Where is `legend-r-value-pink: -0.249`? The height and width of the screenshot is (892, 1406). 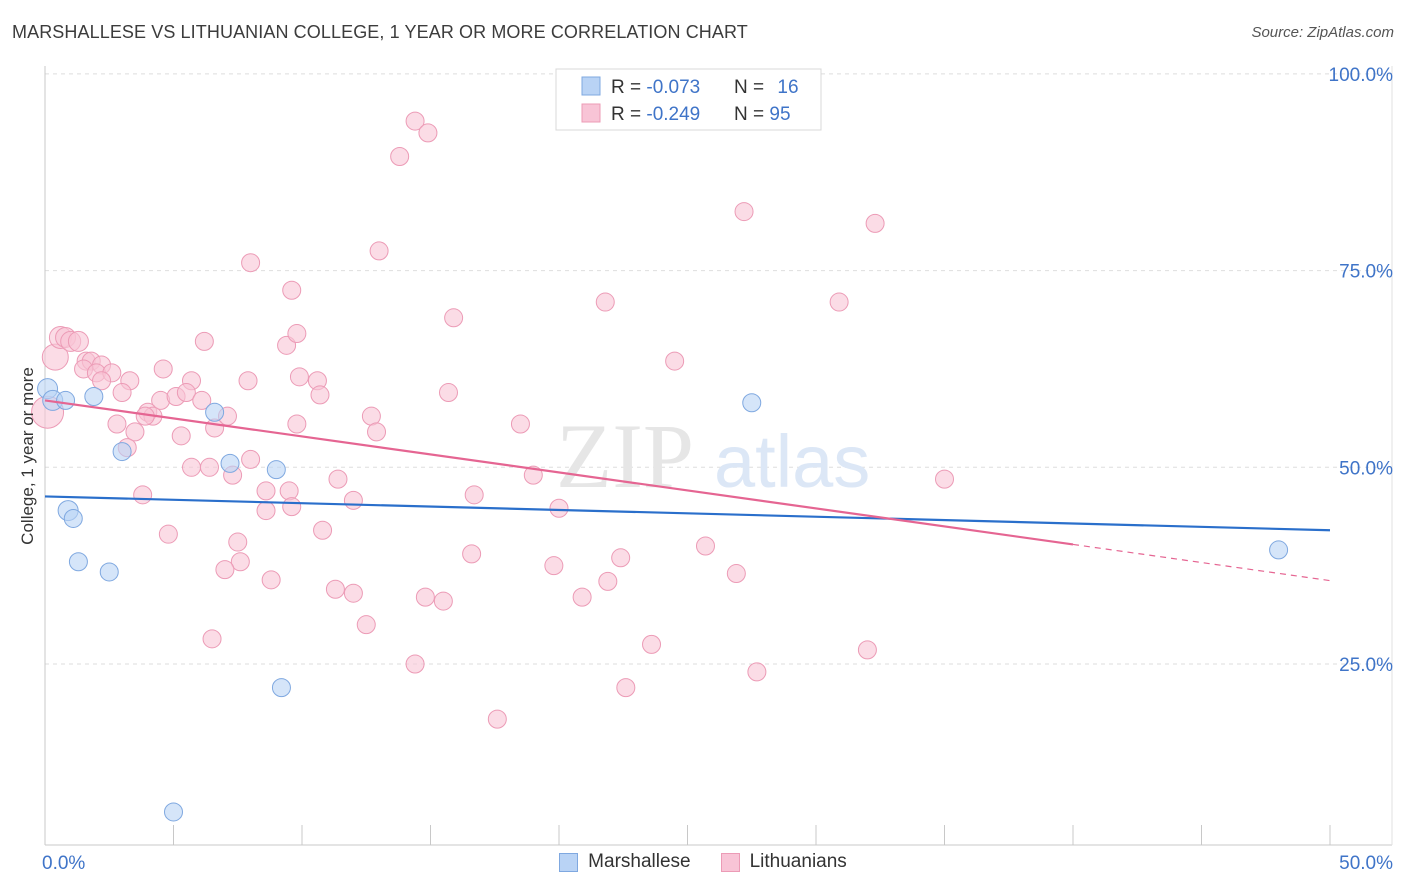
legend-r-value-pink: -0.249 is located at coordinates (673, 114).